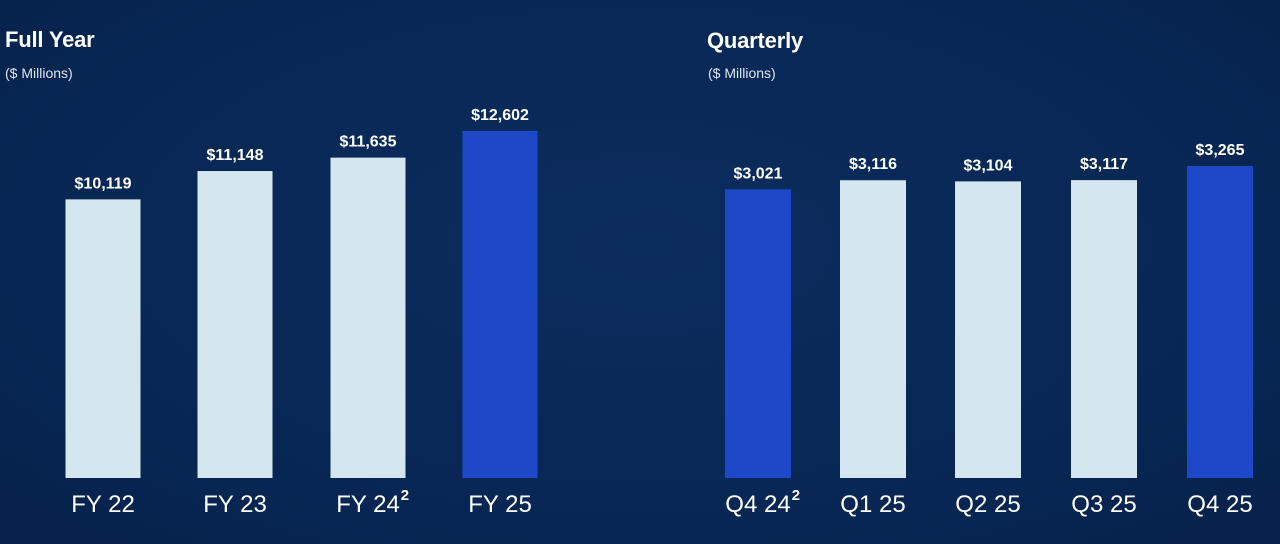 This screenshot has width=1280, height=544. I want to click on quarterly-value-label-4: $3,265, so click(1220, 150).